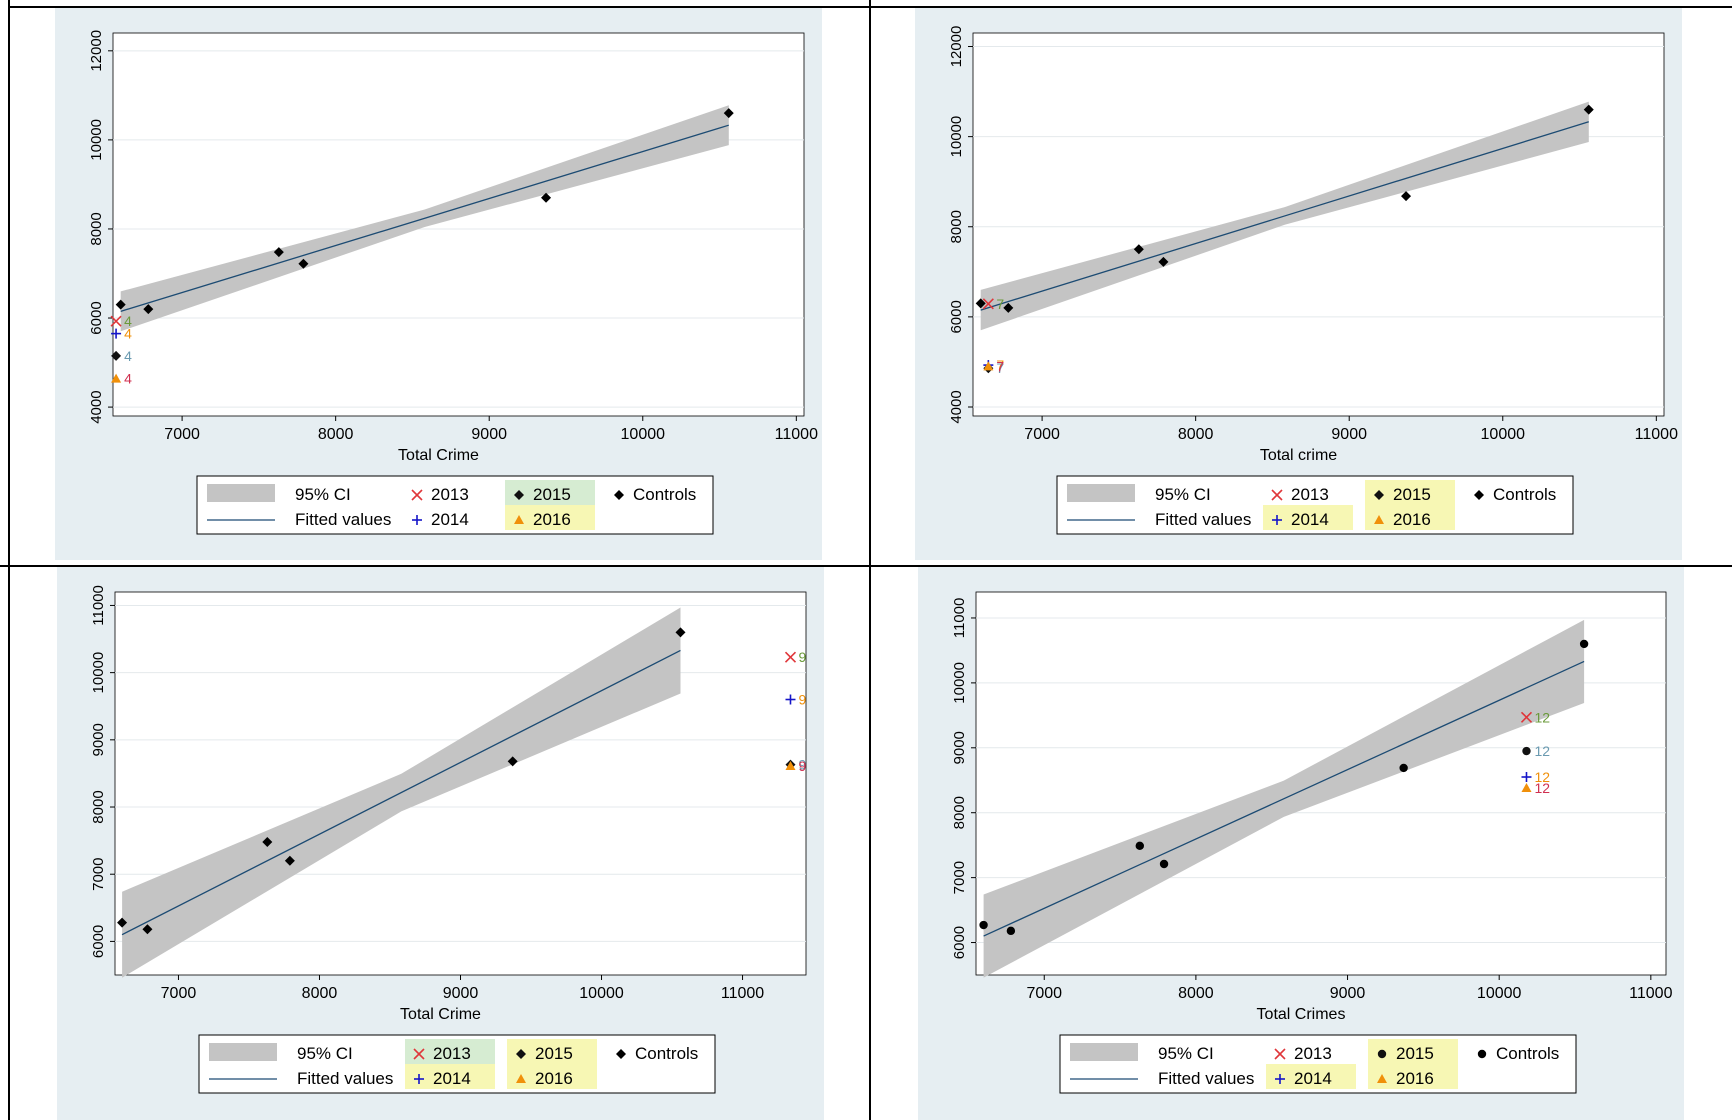 The image size is (1732, 1120). What do you see at coordinates (554, 1053) in the screenshot?
I see `legend-2015-label: 2015` at bounding box center [554, 1053].